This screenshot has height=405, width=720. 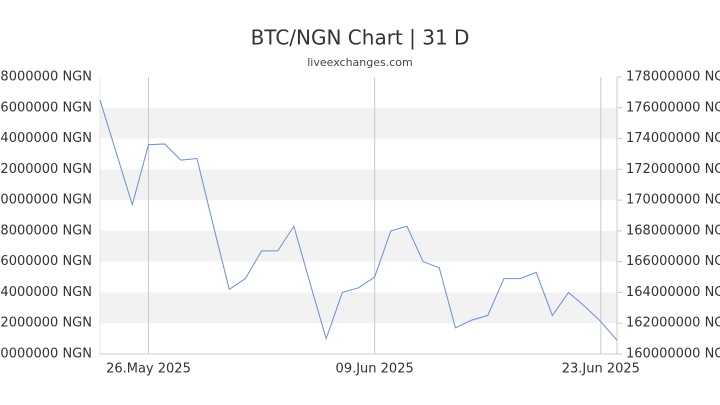 I want to click on y2-tick-label: 164000000 NGN, so click(x=673, y=292).